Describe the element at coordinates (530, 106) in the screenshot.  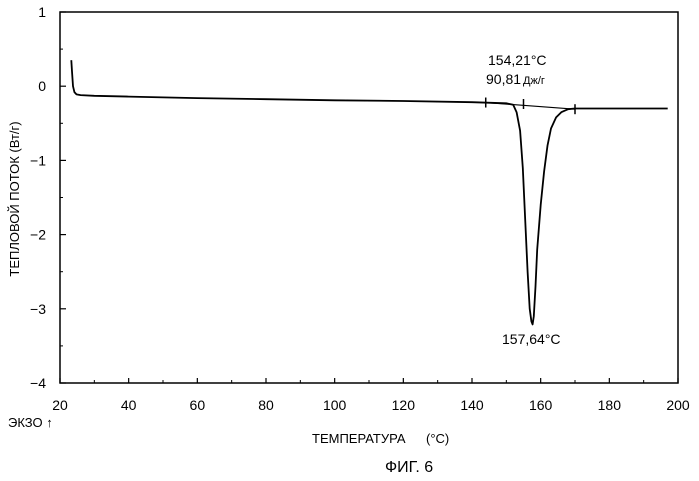
I see `integration-baseline` at that location.